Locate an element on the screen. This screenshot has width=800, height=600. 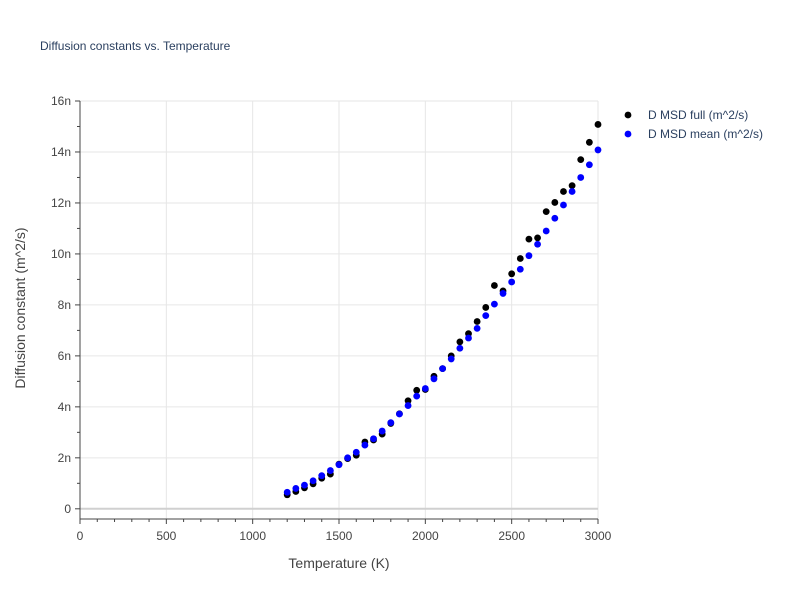
legend-label: D MSD full (m^2/s) is located at coordinates (698, 115).